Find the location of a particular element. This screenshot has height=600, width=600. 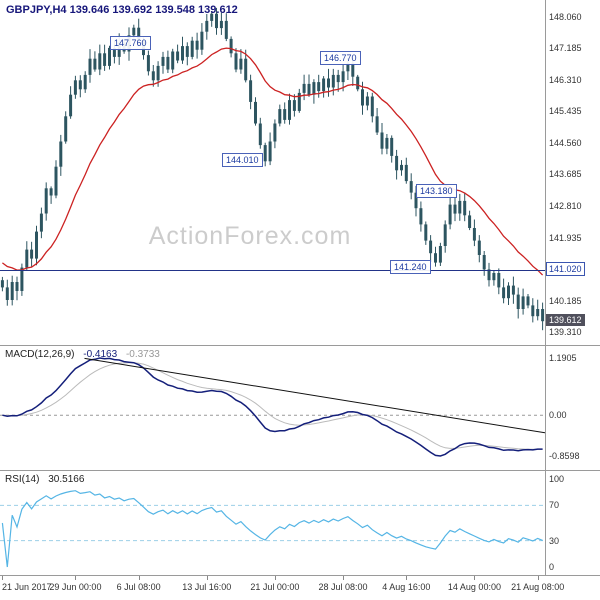

macd-trendline is located at coordinates (314, 395).